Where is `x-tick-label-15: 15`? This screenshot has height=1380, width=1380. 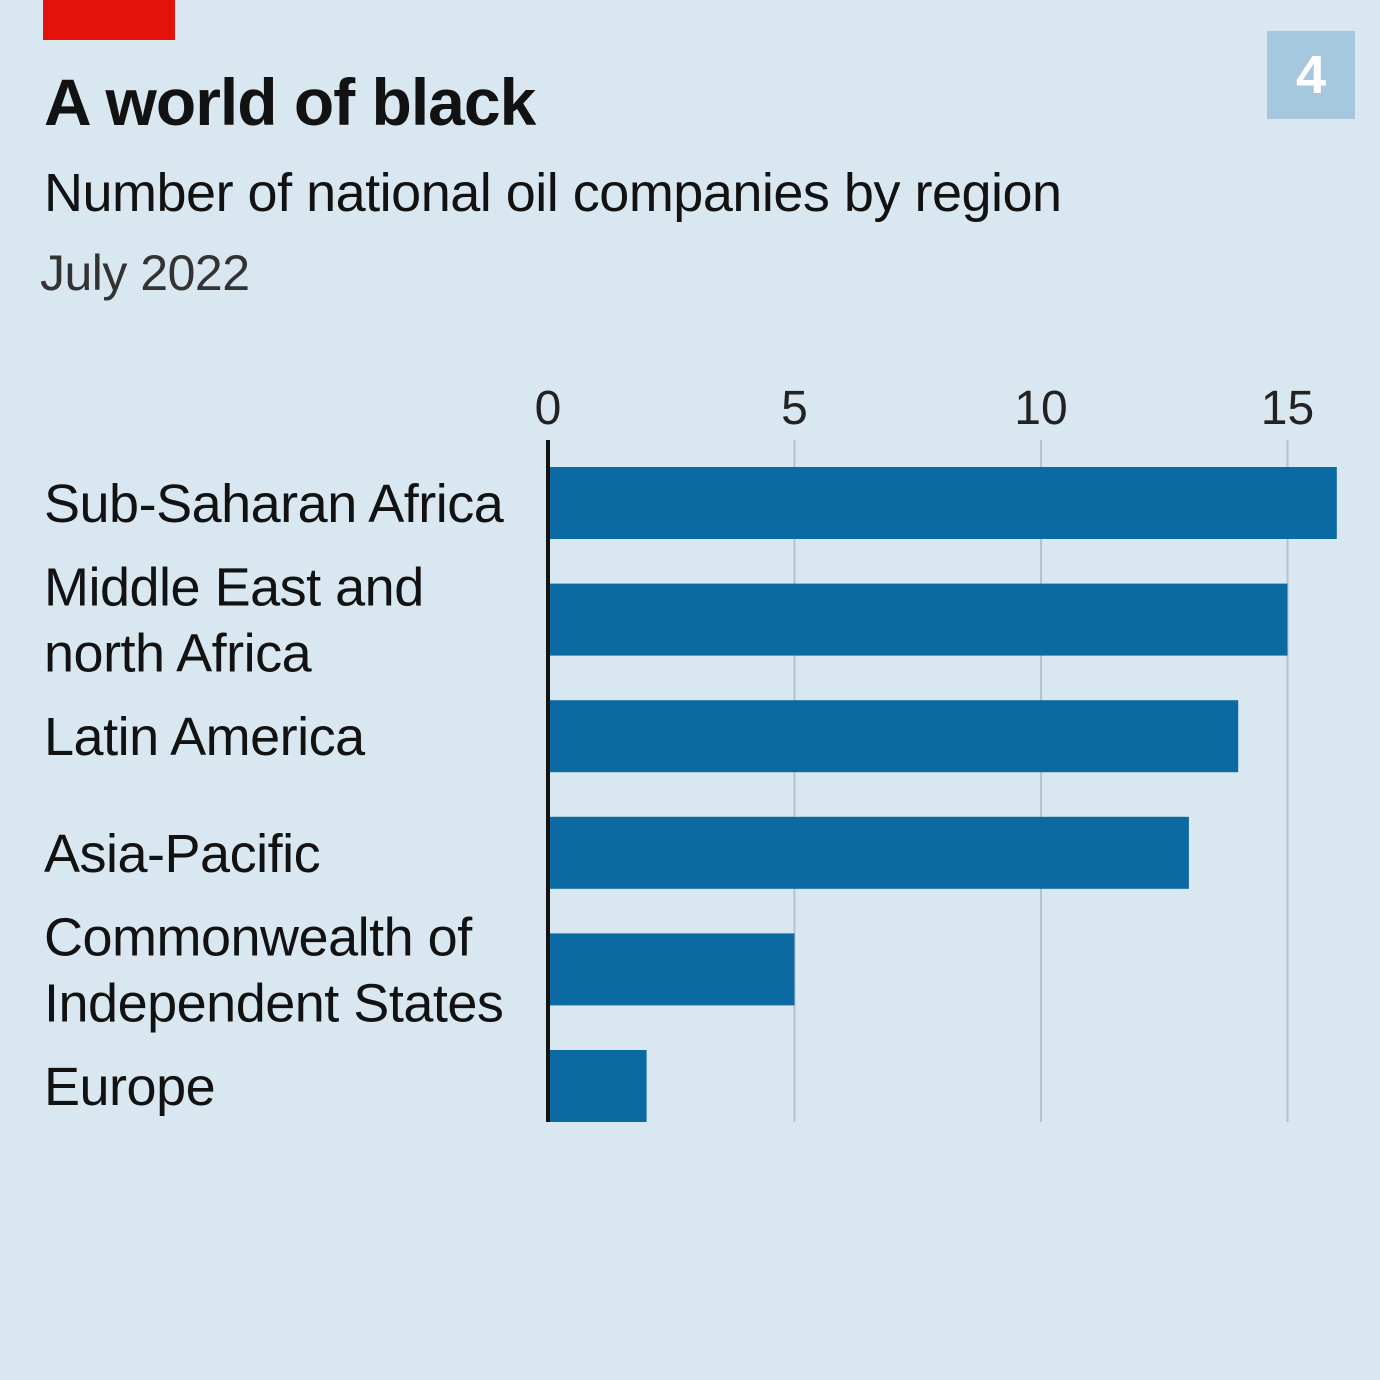 x-tick-label-15: 15 is located at coordinates (1287, 408).